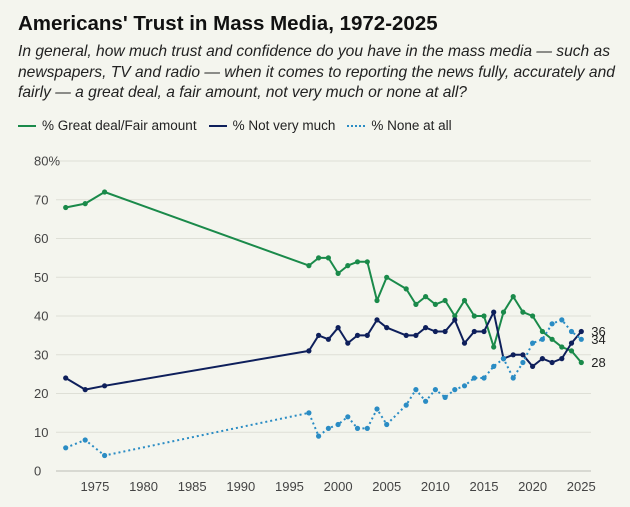  What do you see at coordinates (598, 362) in the screenshot?
I see `end-label-great-deal: 28` at bounding box center [598, 362].